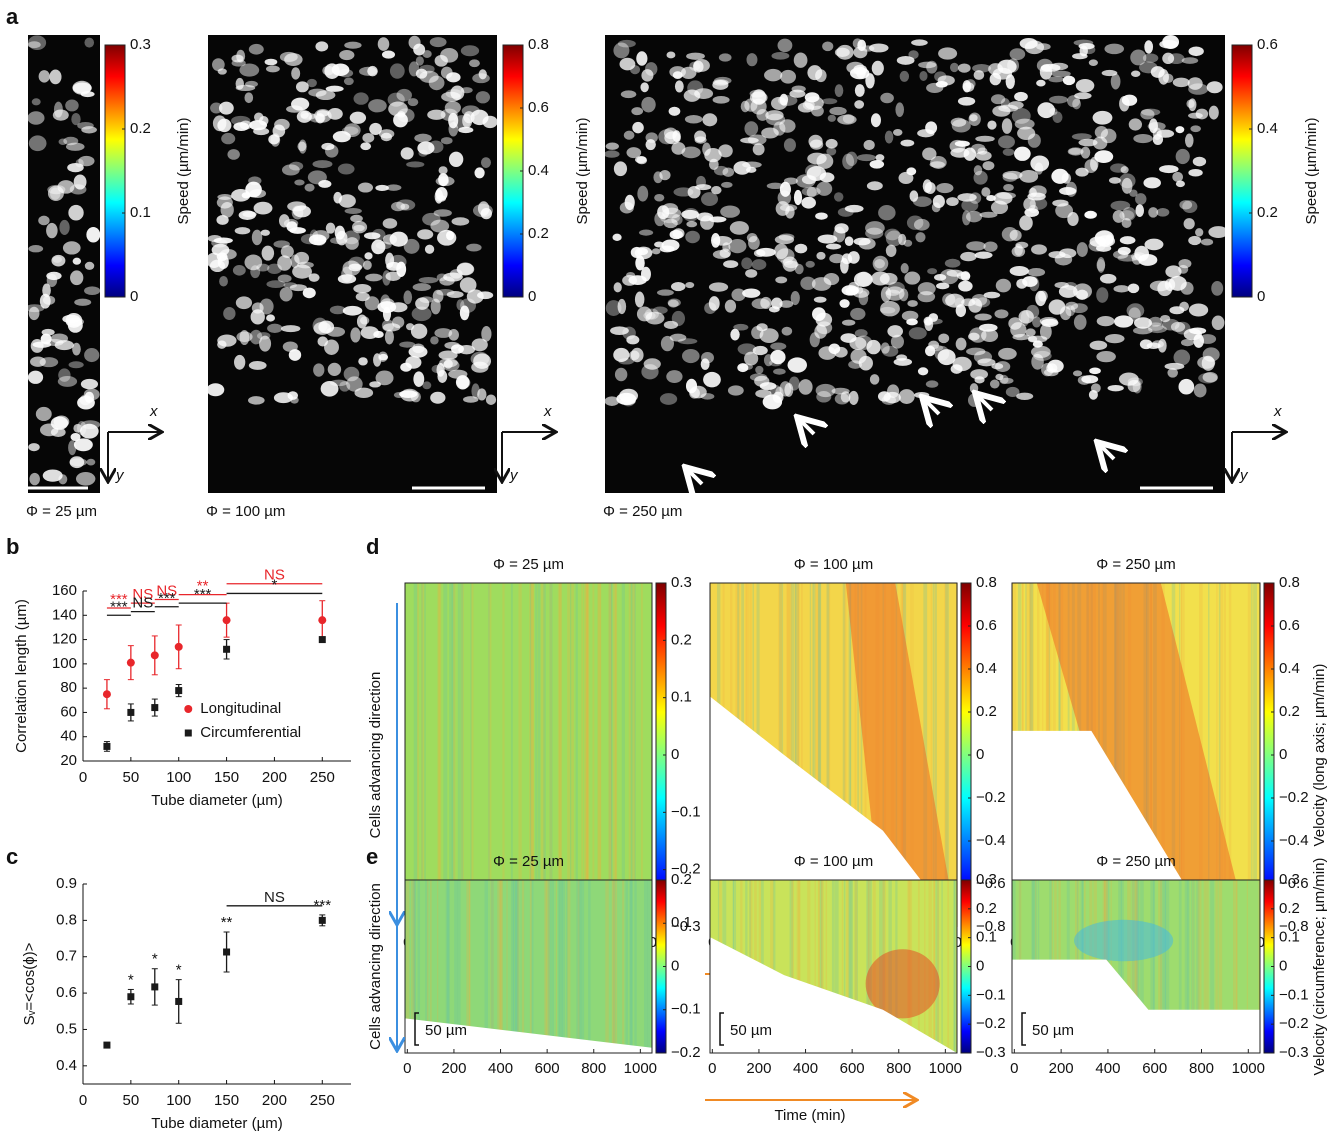 Image resolution: width=1333 pixels, height=1138 pixels. Describe the element at coordinates (986, 582) in the screenshot. I see `colorbar-tick-label: 0.8` at that location.